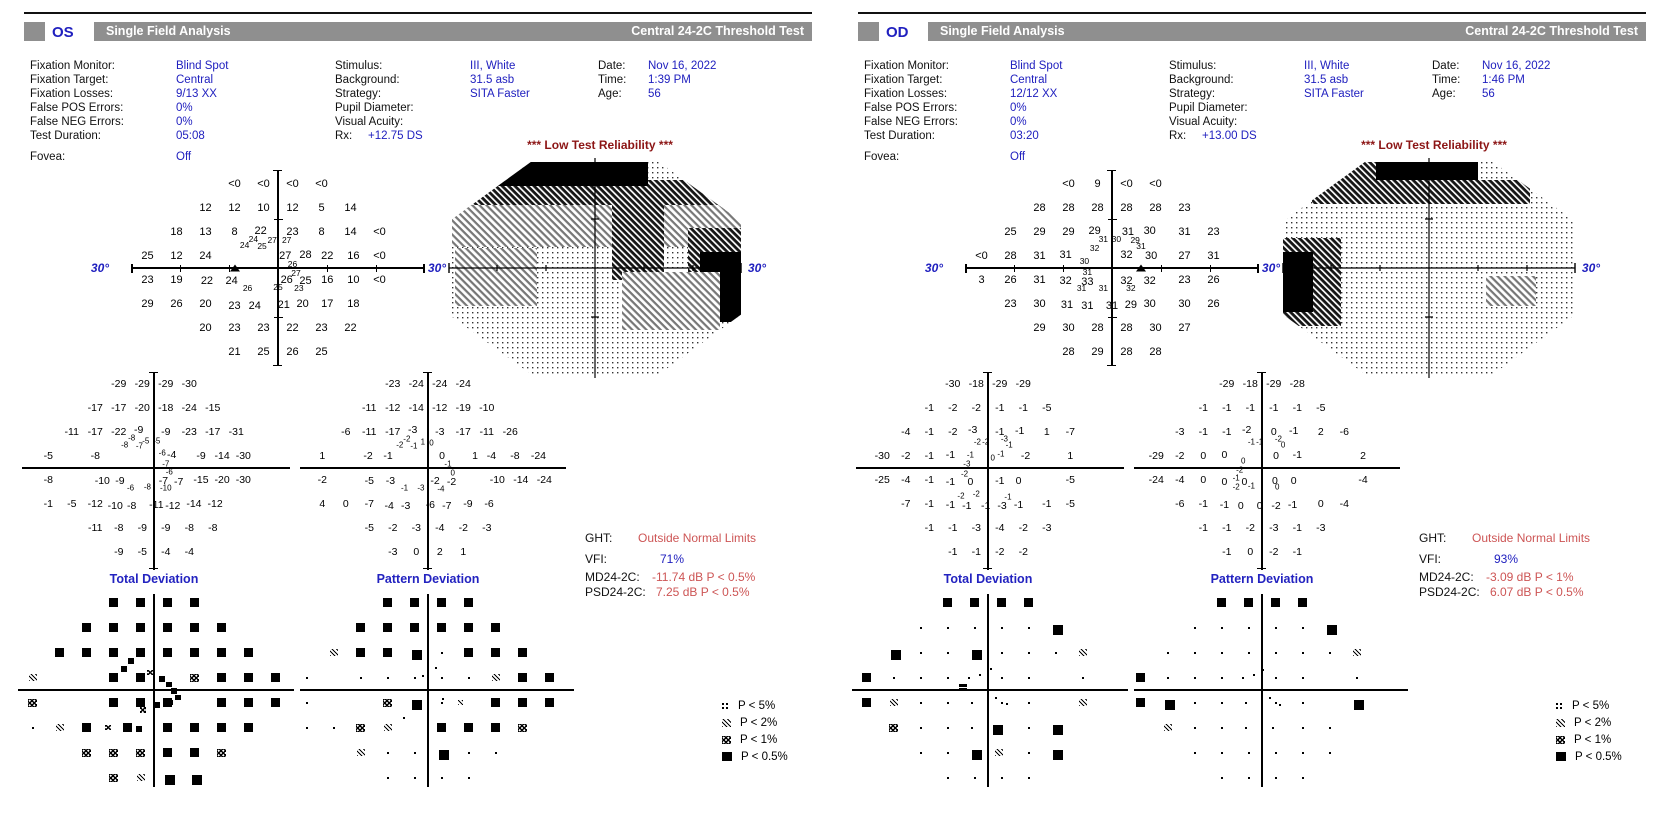 The image size is (1668, 826). What do you see at coordinates (72, 94) in the screenshot?
I see `param-label: Fixation Losses:` at bounding box center [72, 94].